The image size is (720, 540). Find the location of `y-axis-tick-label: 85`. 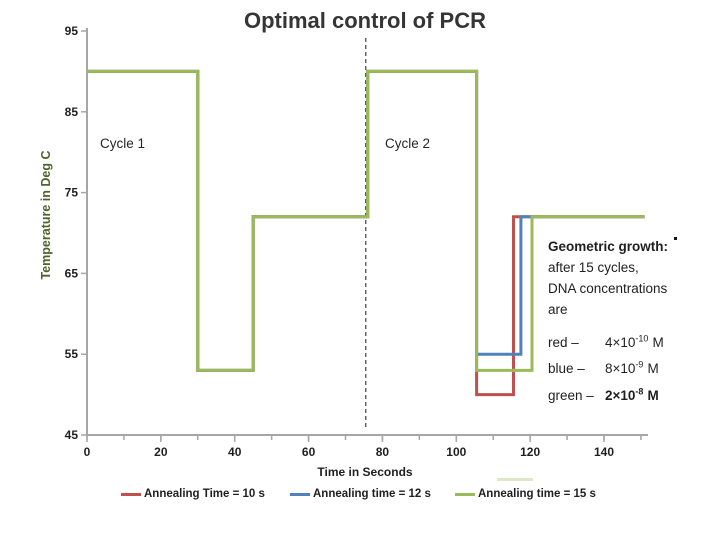

y-axis-tick-label: 85 is located at coordinates (72, 112).